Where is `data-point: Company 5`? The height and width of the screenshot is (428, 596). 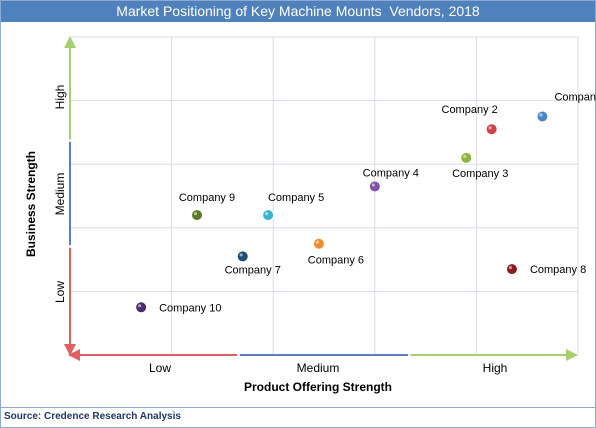
data-point: Company 5 is located at coordinates (293, 207).